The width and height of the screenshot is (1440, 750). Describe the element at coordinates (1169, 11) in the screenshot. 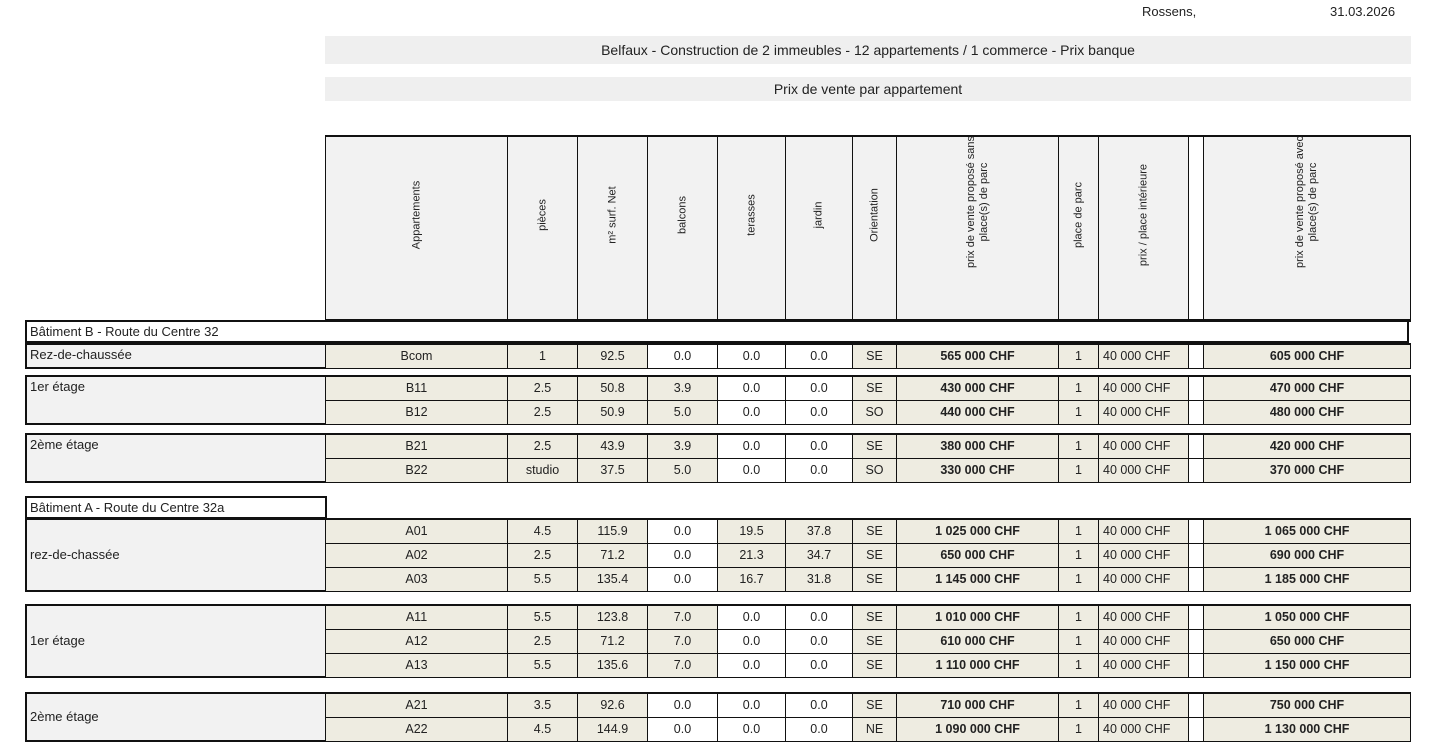

I see `header-place: Rossens,` at that location.